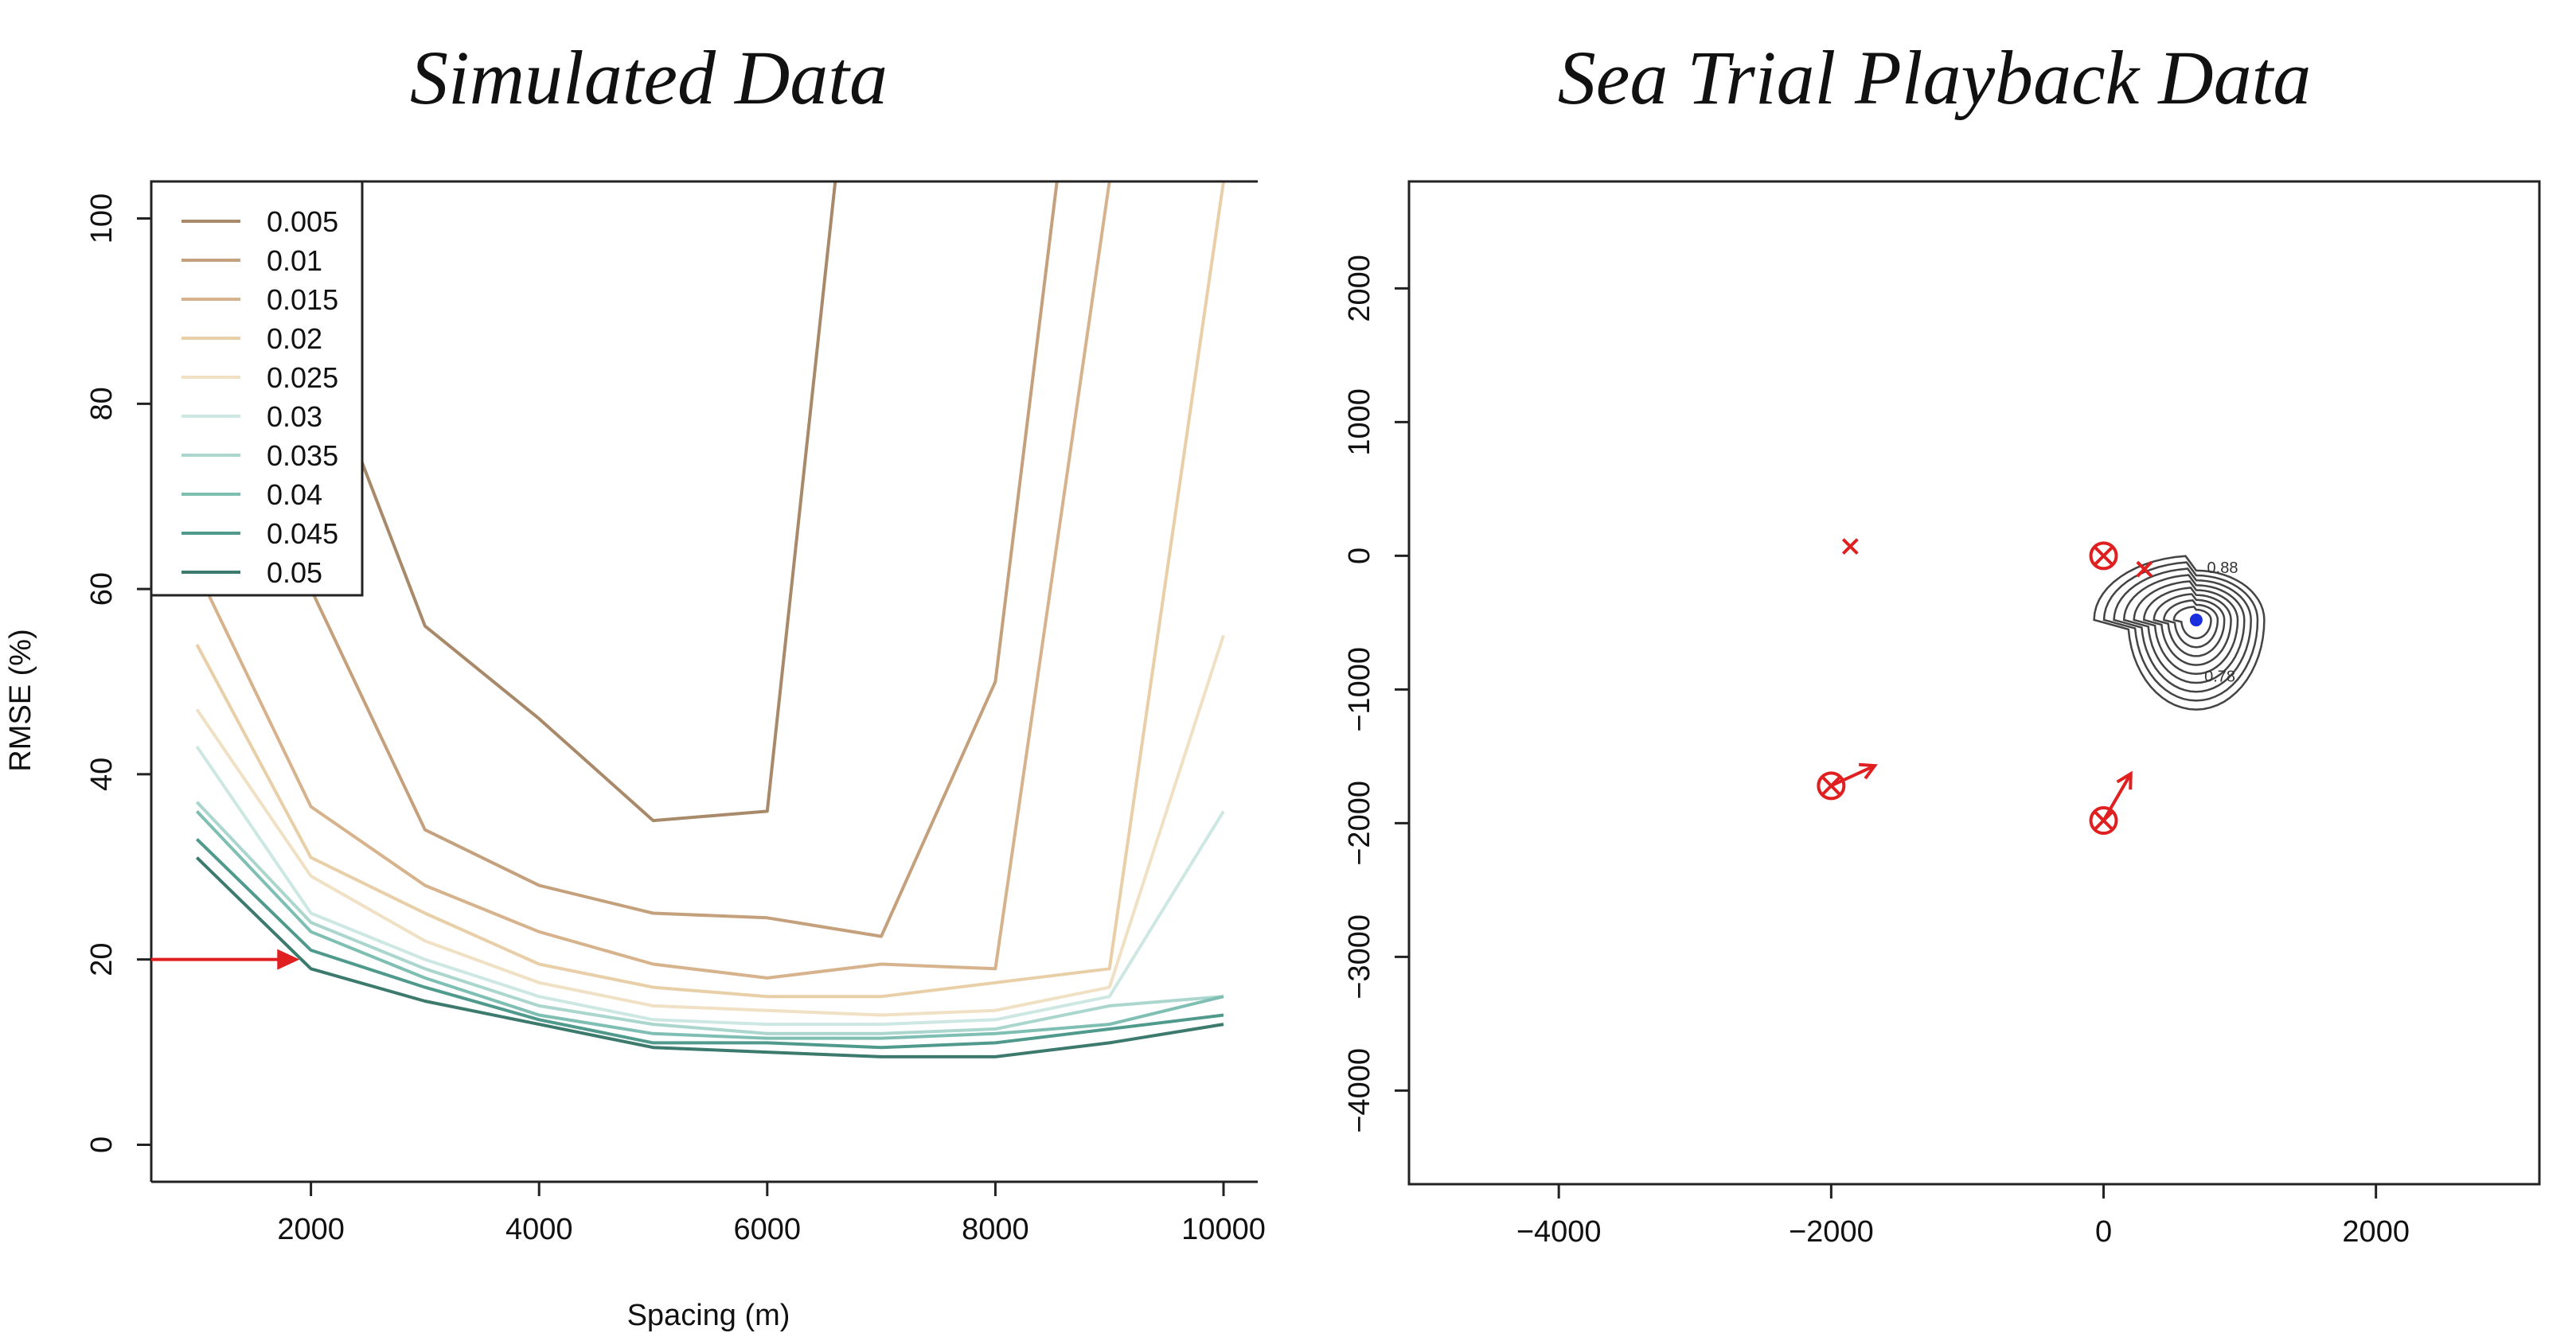 The width and height of the screenshot is (2576, 1333). What do you see at coordinates (1359, 957) in the screenshot?
I see `y-tick-label: −3000` at bounding box center [1359, 957].